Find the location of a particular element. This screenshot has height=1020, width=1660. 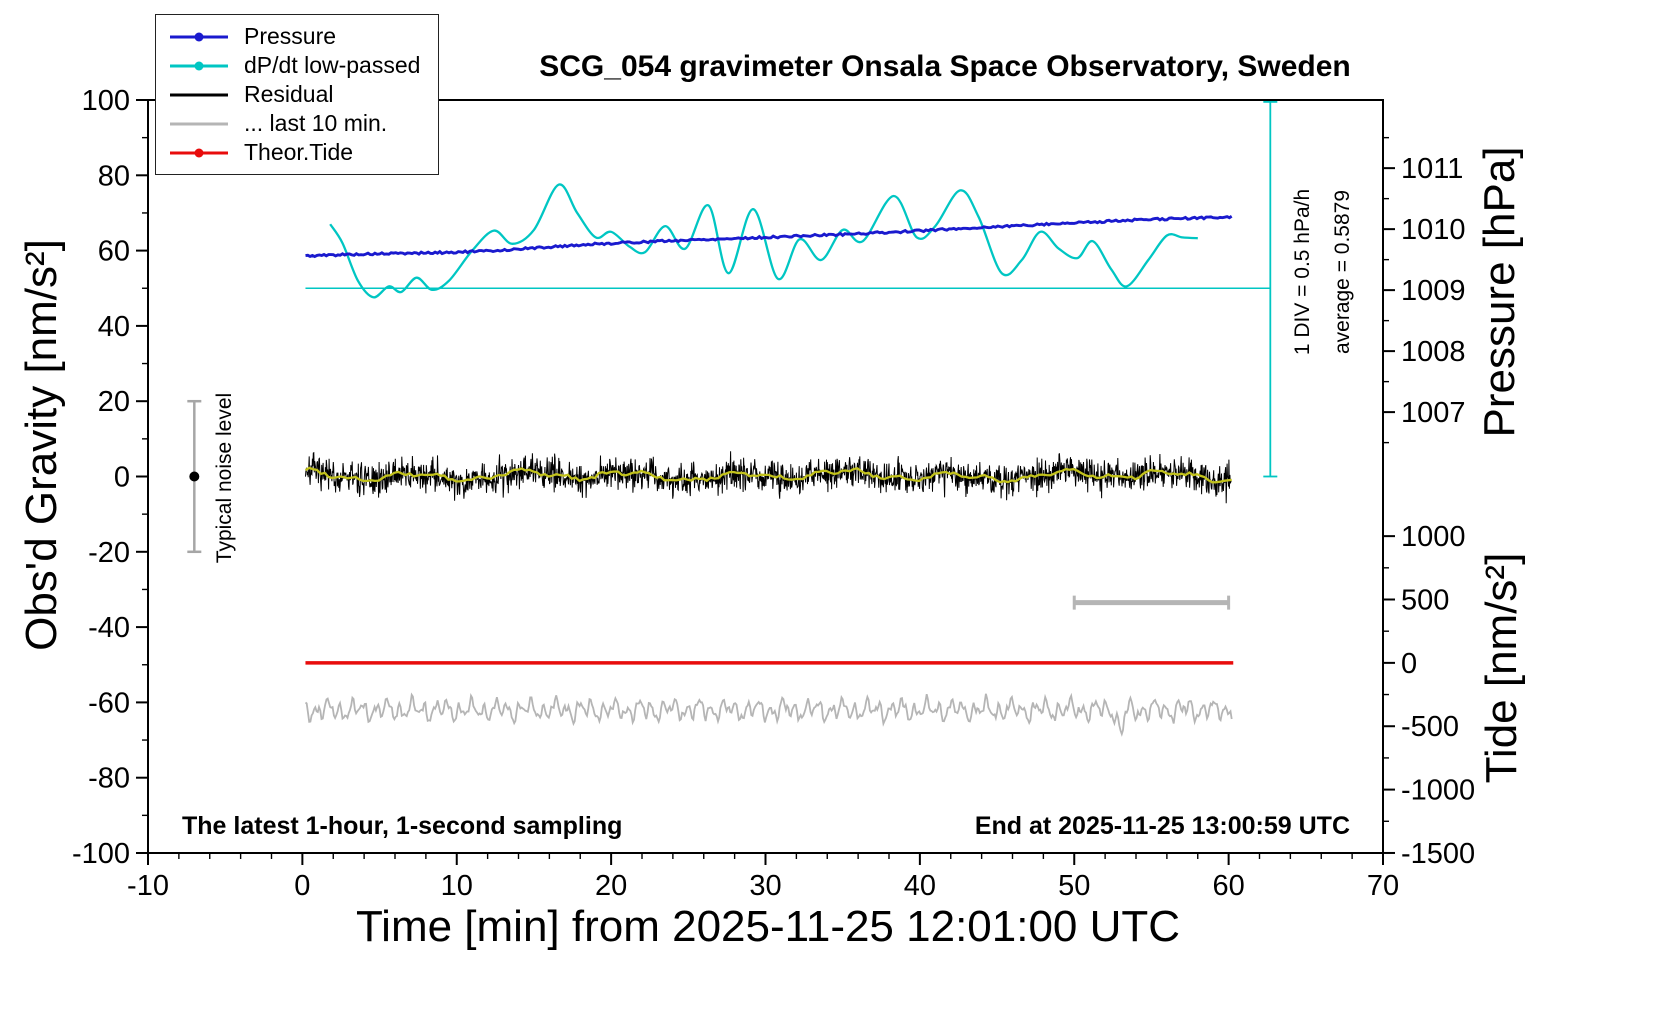

pressure-tick-label: 1009 is located at coordinates (1433, 291).